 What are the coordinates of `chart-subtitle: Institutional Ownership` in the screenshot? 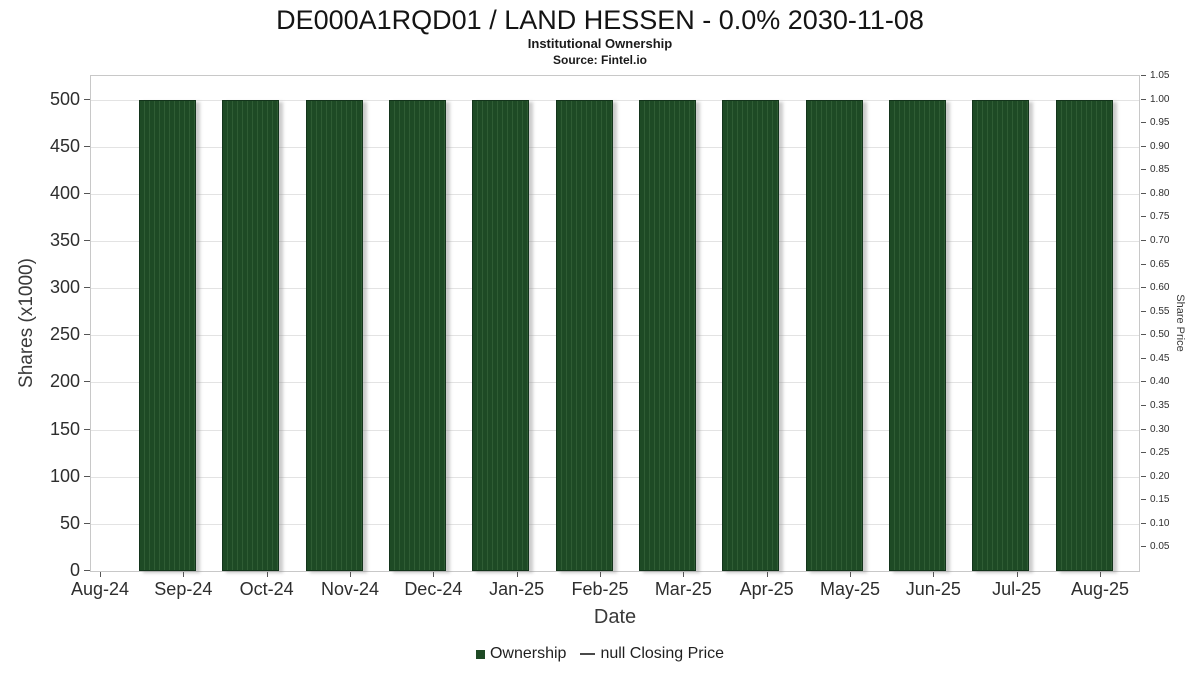 It's located at (600, 43).